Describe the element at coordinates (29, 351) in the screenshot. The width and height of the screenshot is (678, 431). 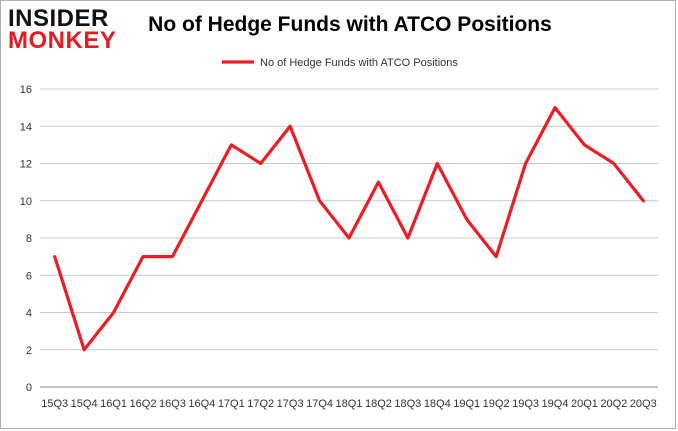
I see `y-tick-label: 2` at that location.